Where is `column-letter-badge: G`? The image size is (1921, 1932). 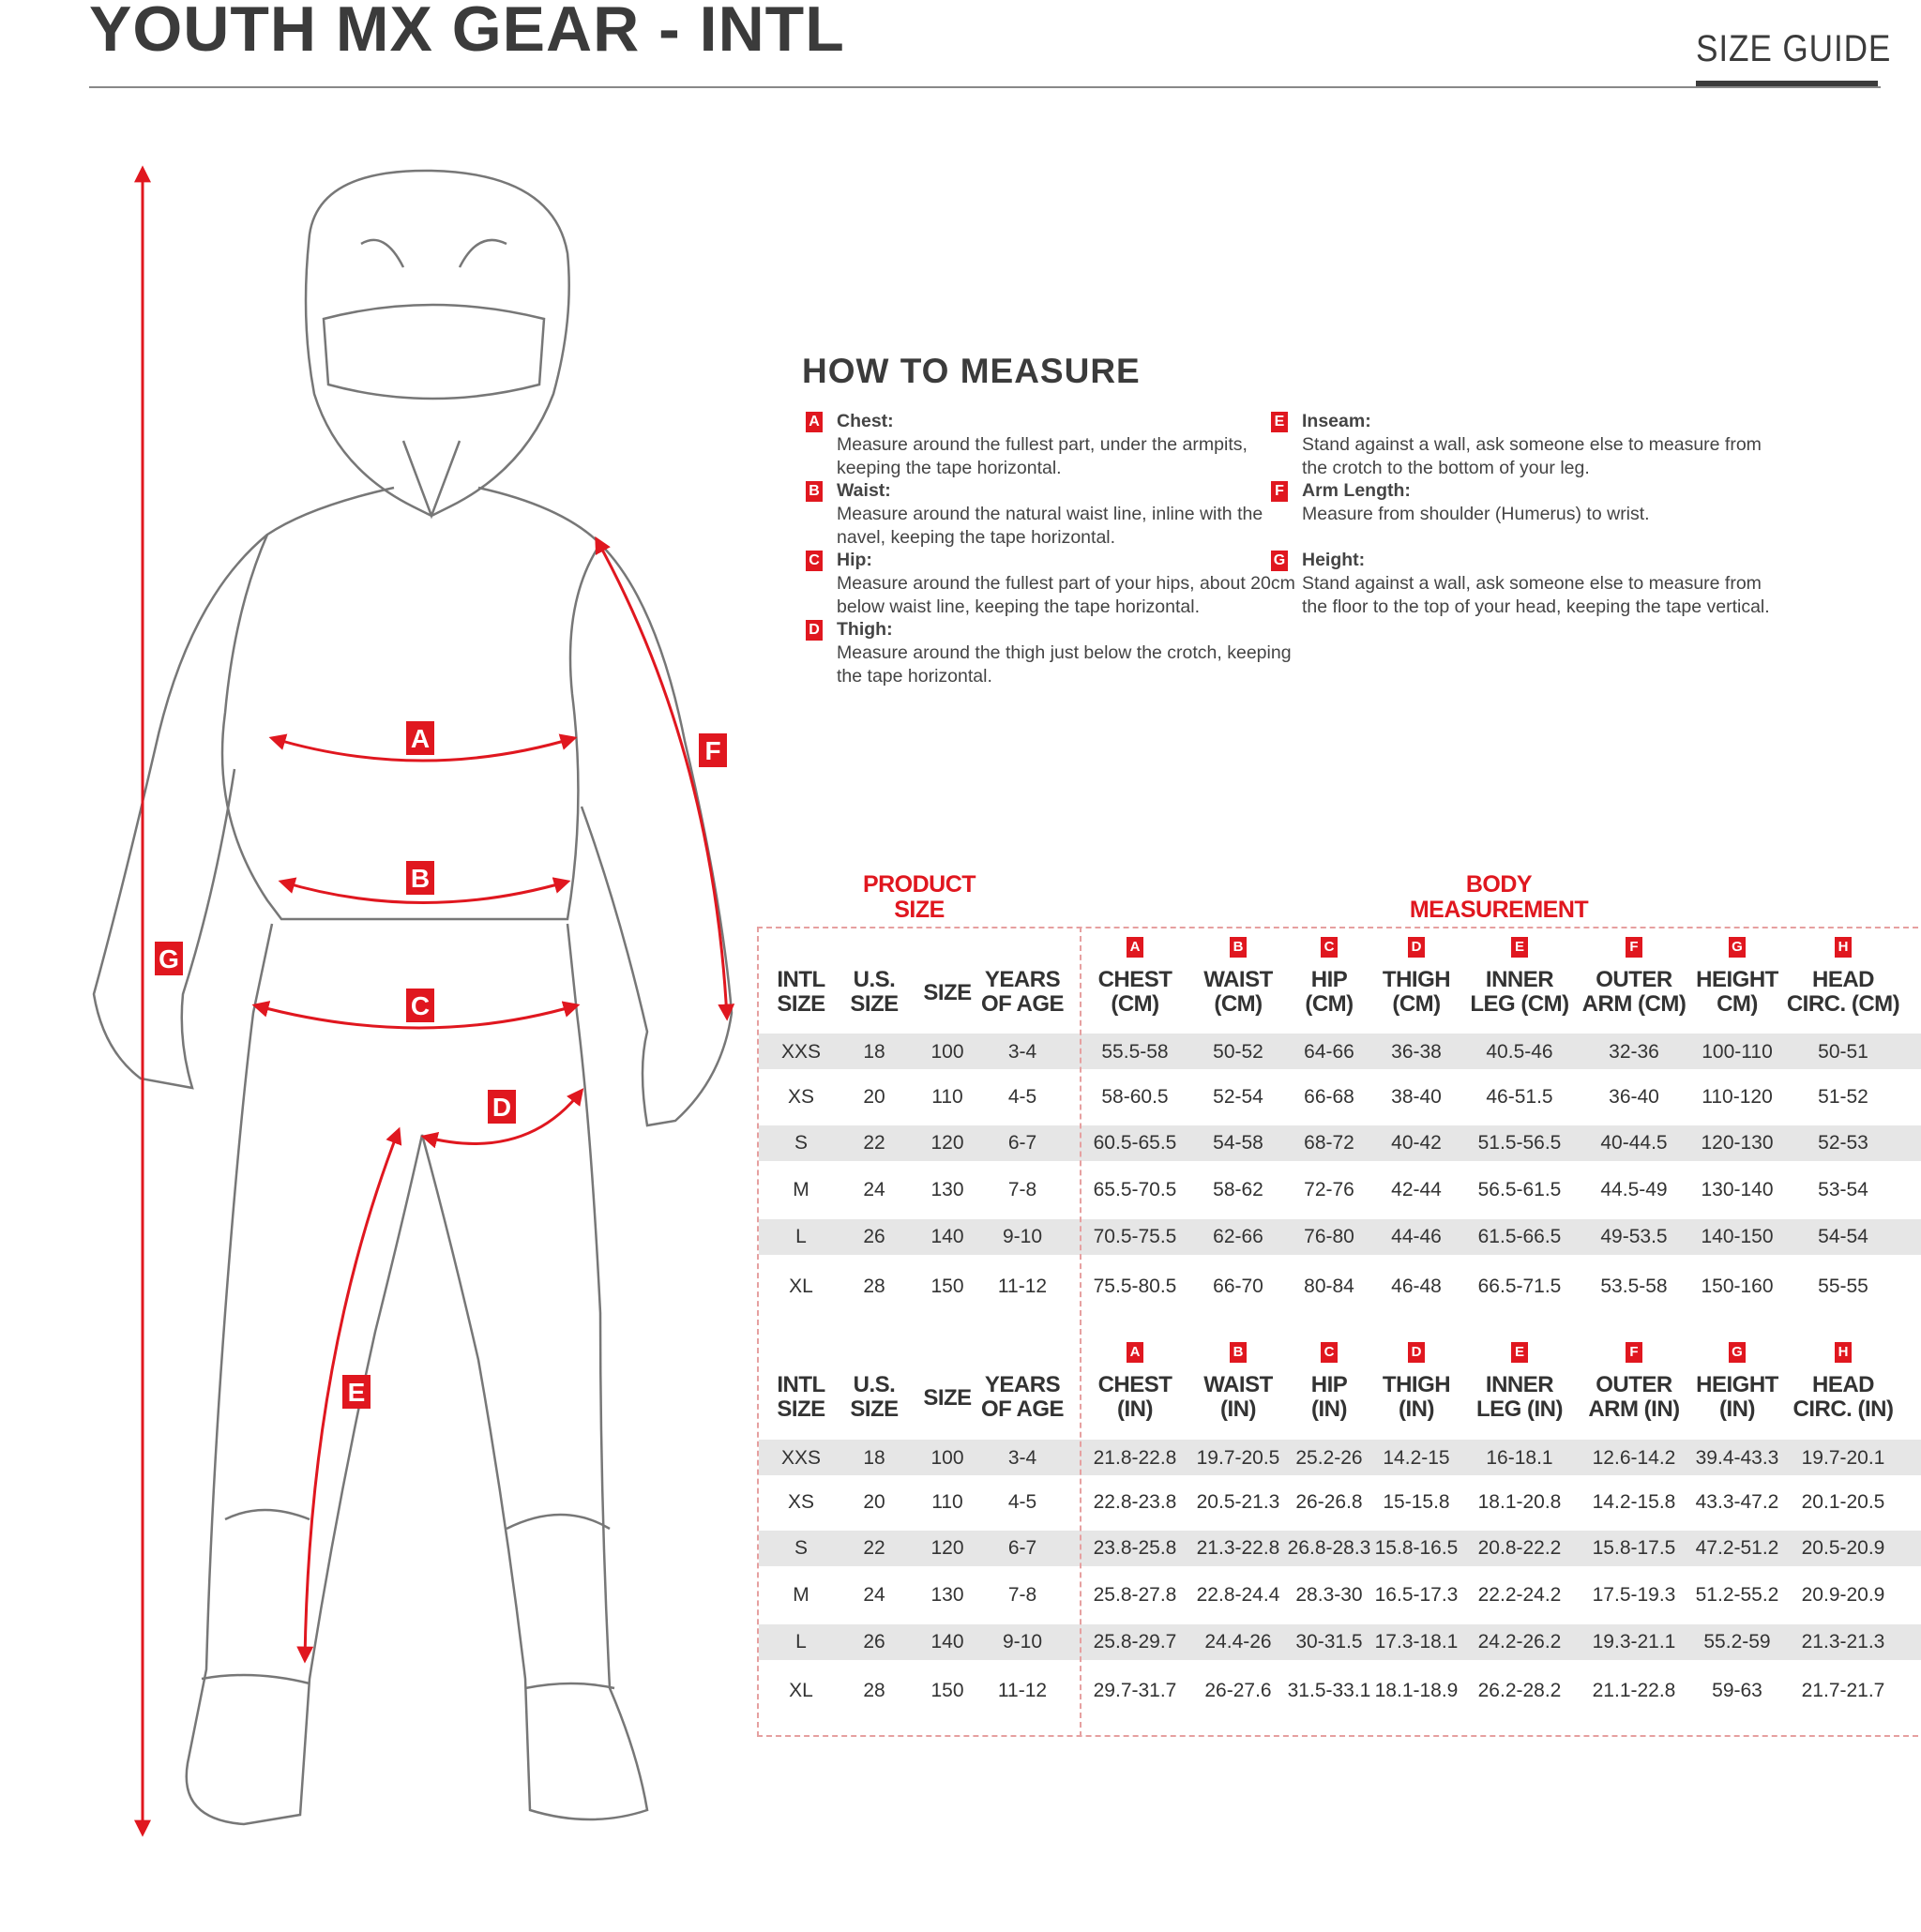
column-letter-badge: G is located at coordinates (1737, 947).